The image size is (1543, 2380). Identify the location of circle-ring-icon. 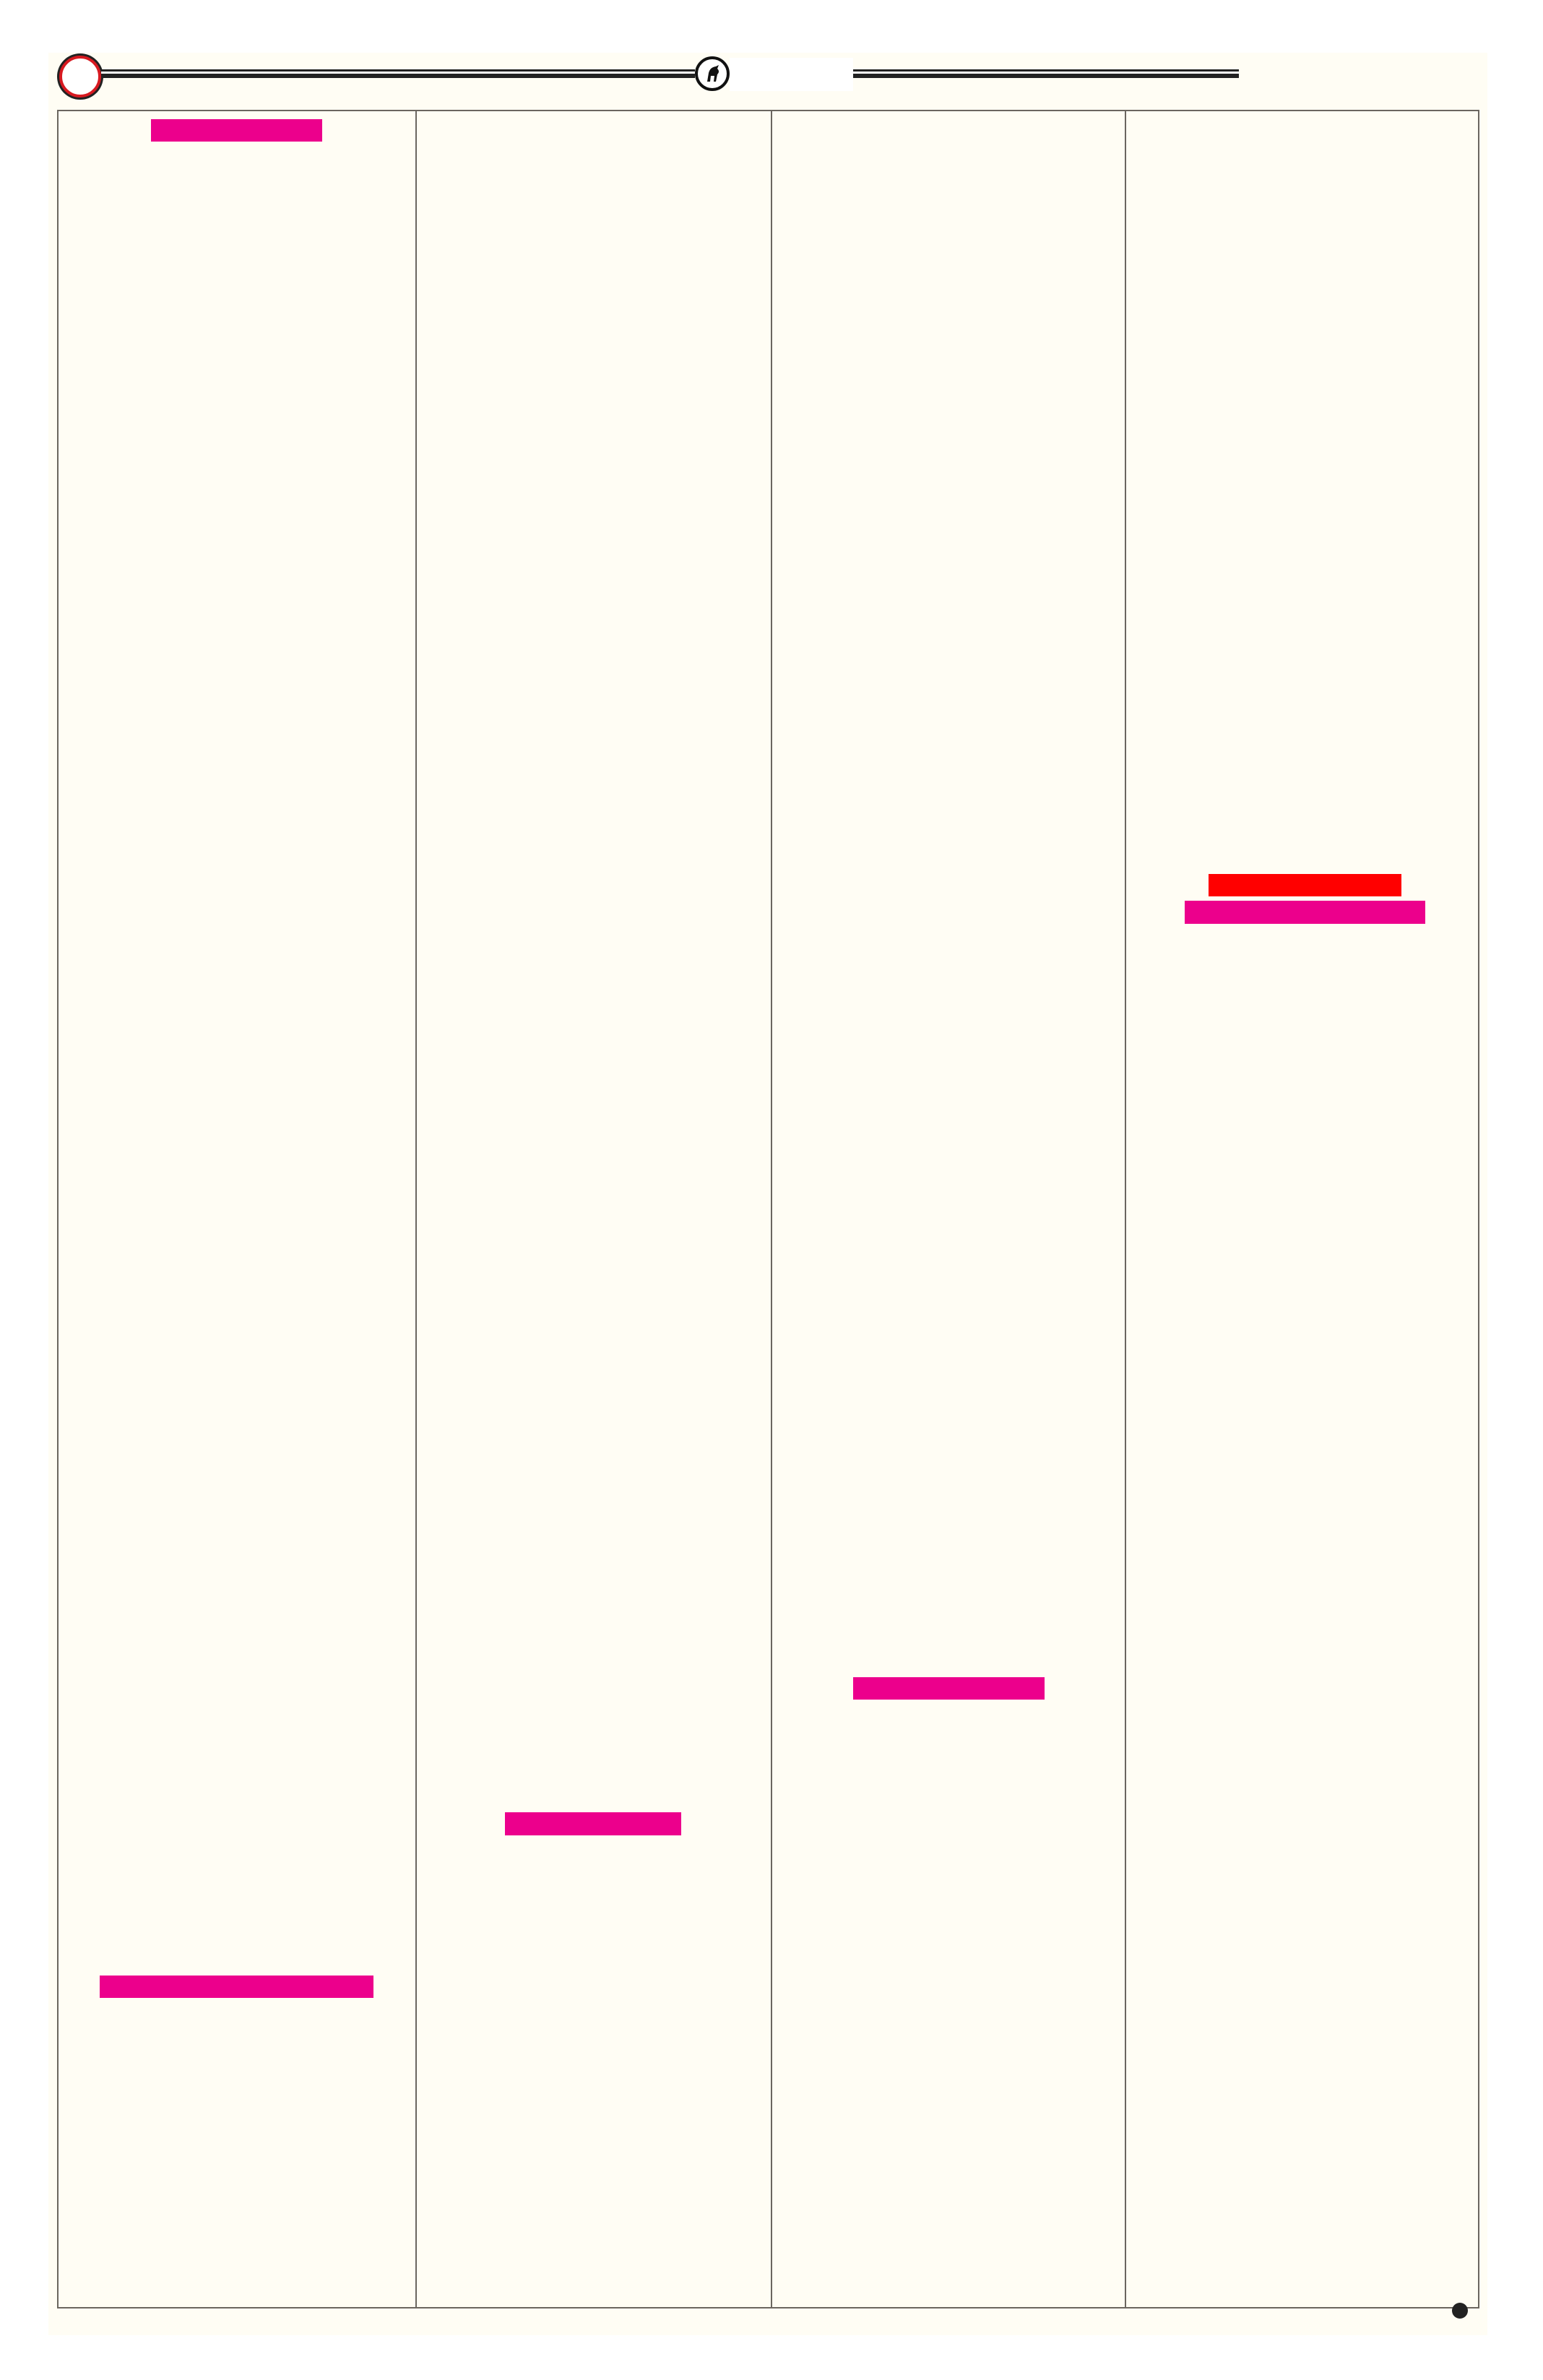
(80, 77).